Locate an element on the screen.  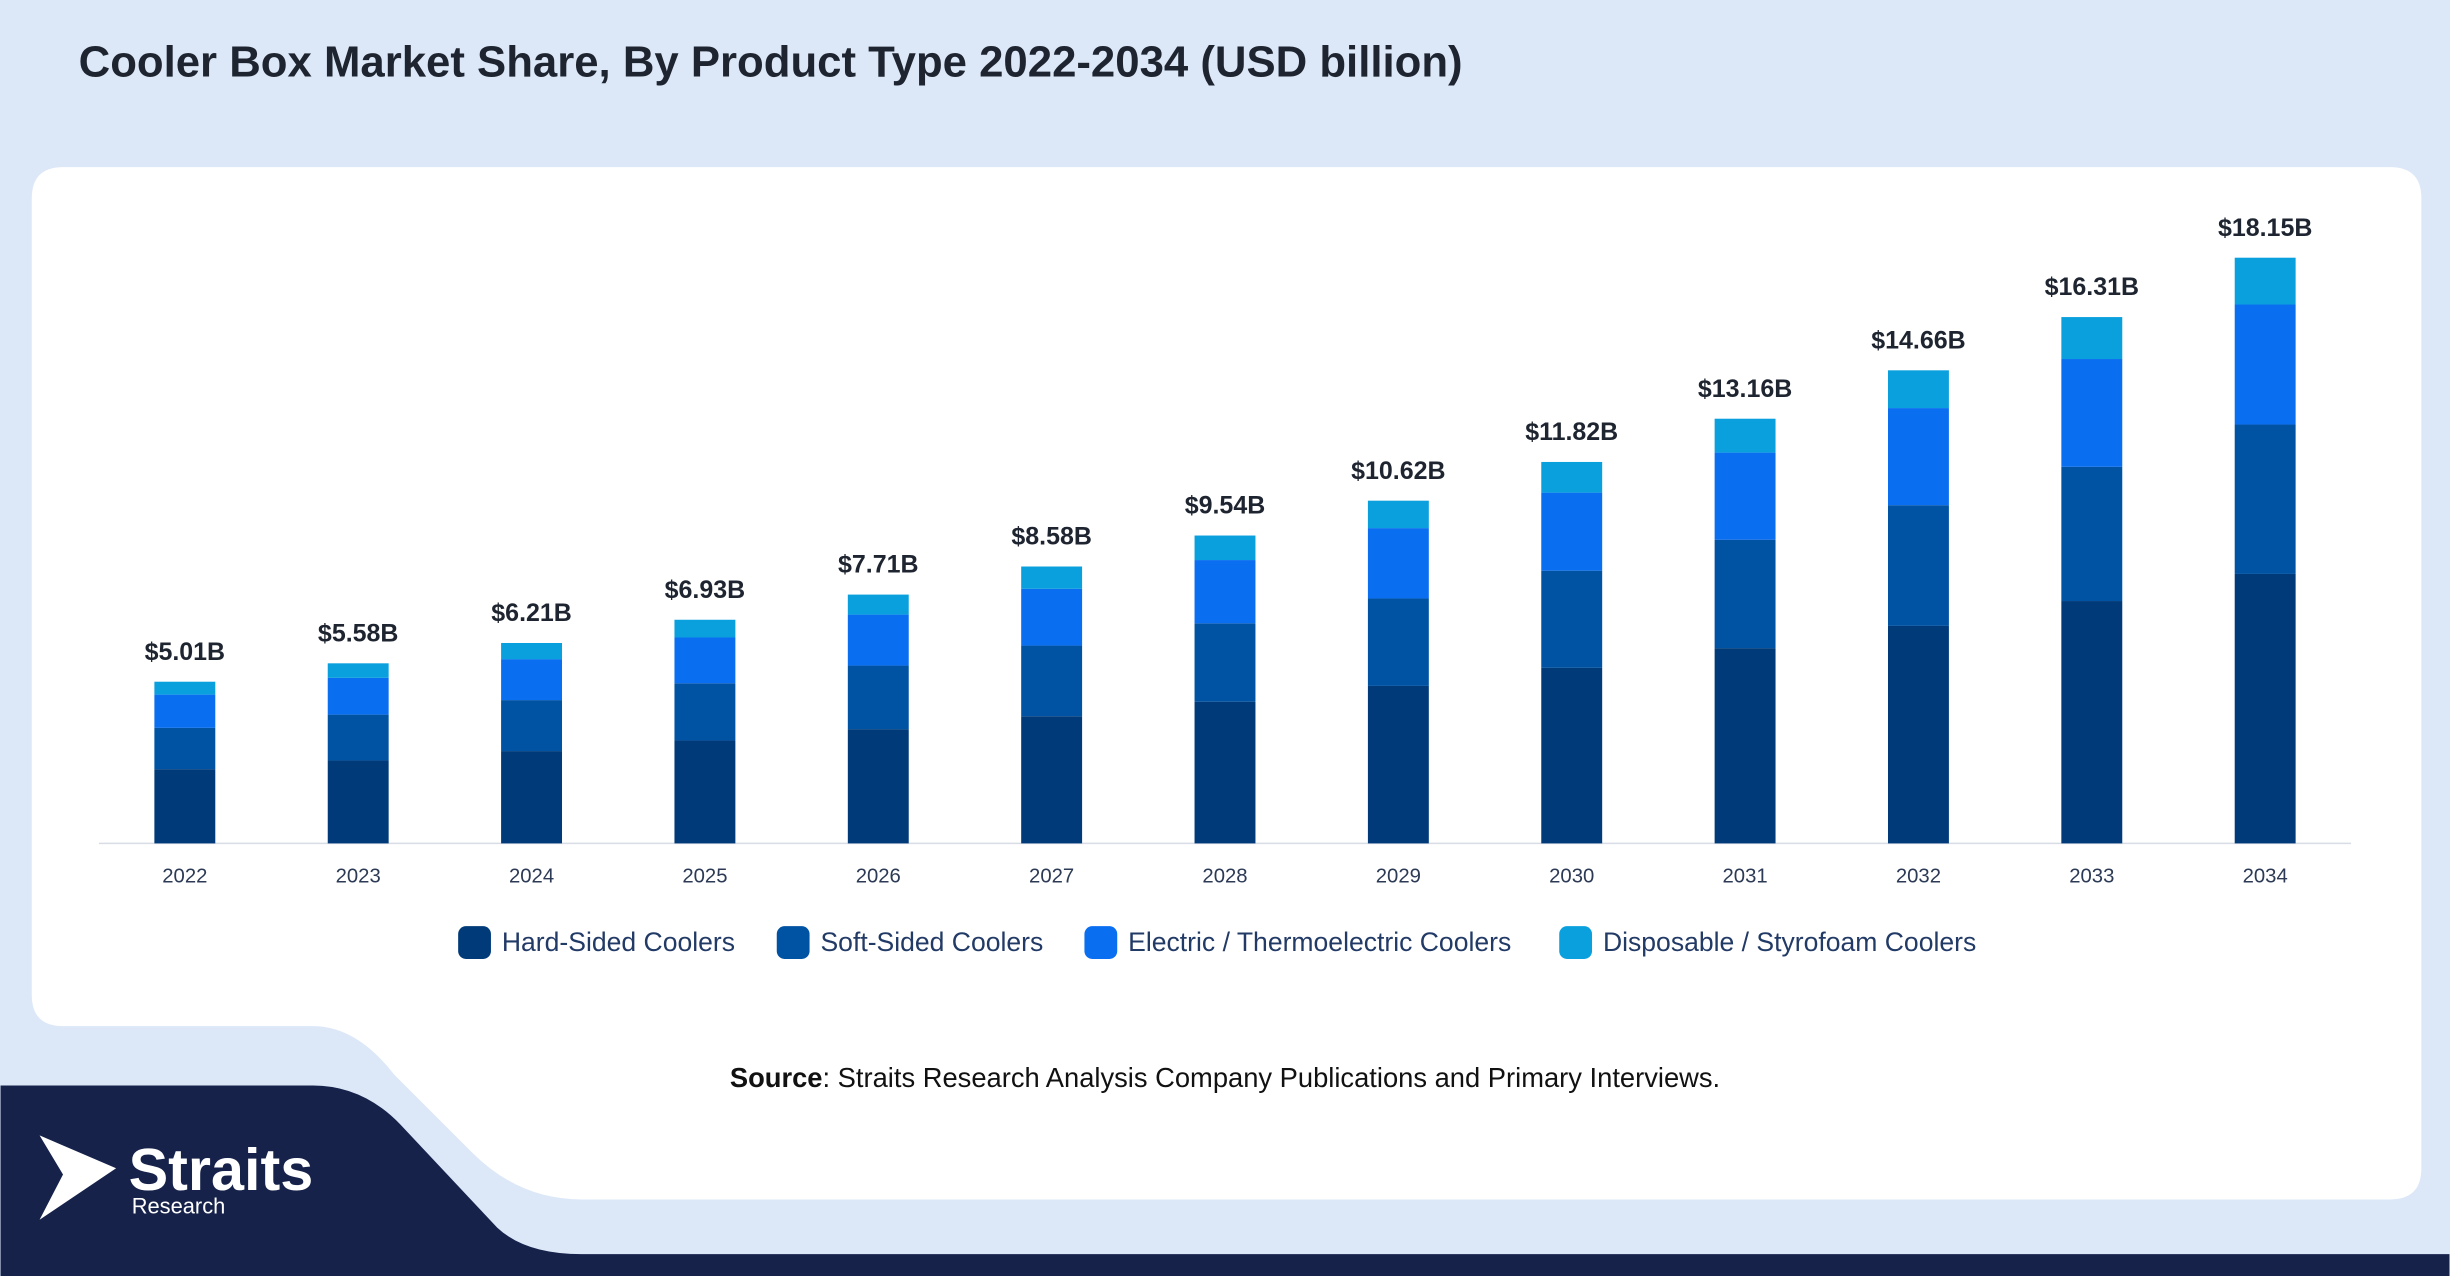
x-tick-label: 2031 is located at coordinates (1745, 876).